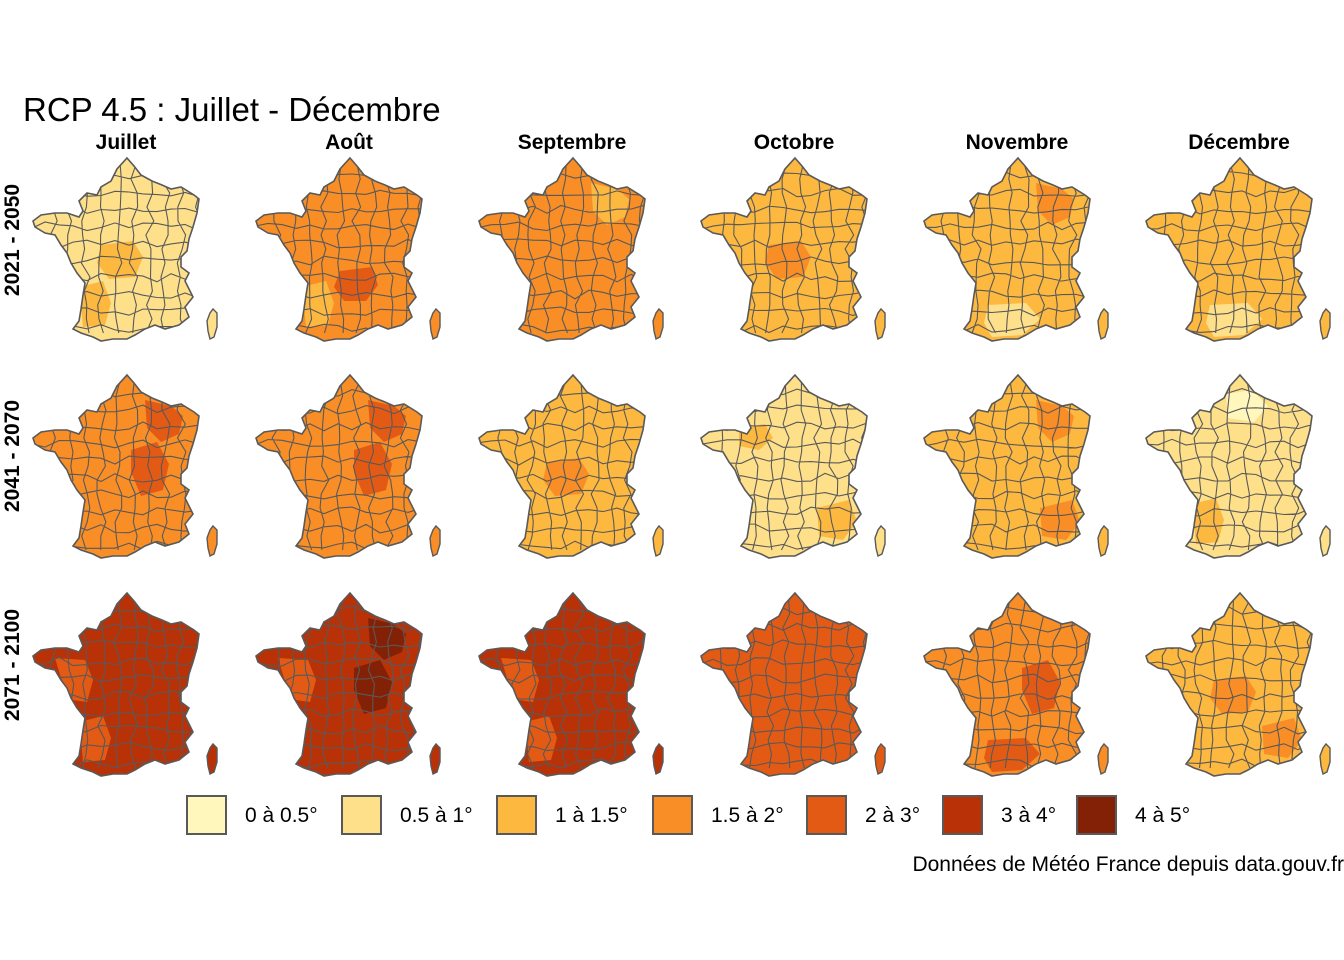 The height and width of the screenshot is (960, 1344). What do you see at coordinates (12, 240) in the screenshot?
I see `row-label-0: 2021 - 2050` at bounding box center [12, 240].